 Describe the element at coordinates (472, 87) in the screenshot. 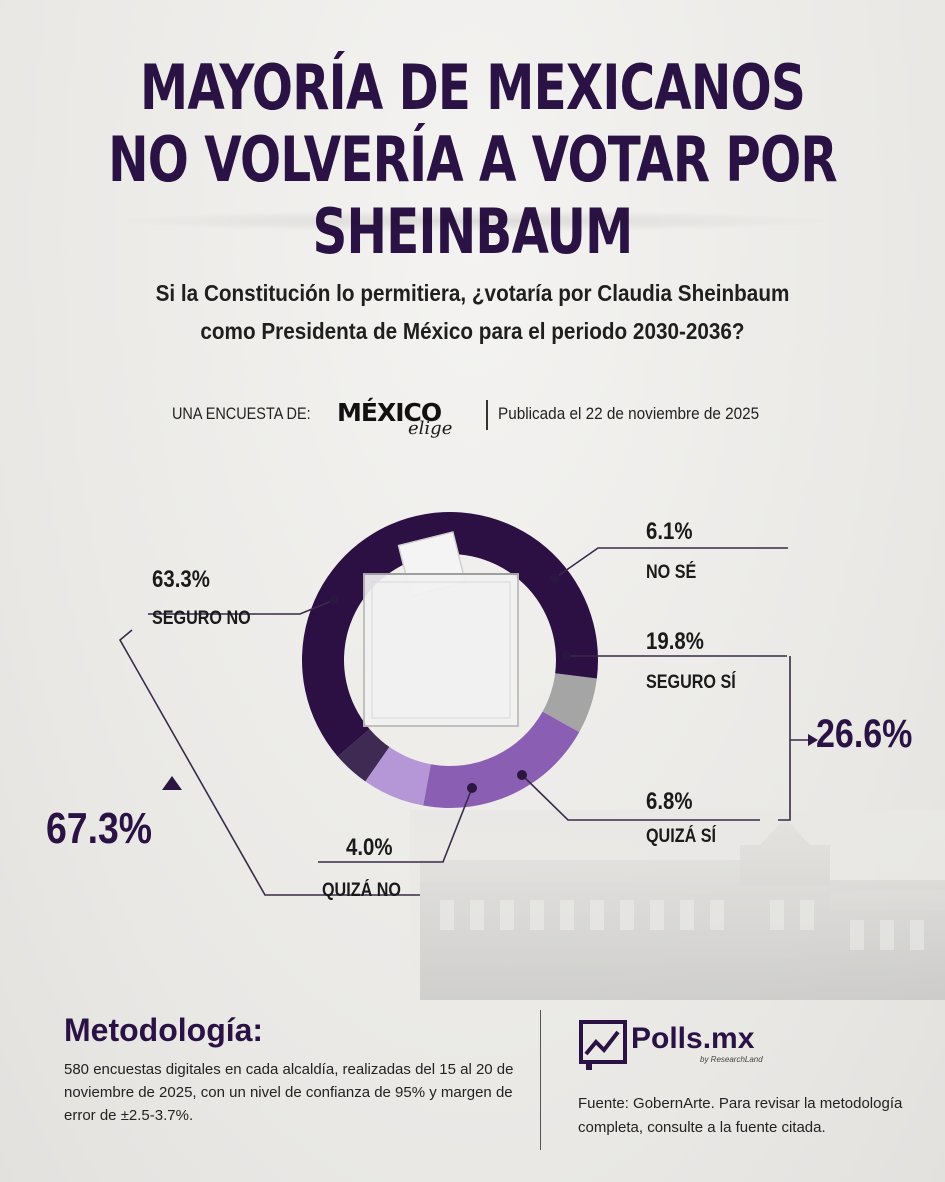

I see `headline-line-1: MAYORÍA DE MEXICANOS` at that location.